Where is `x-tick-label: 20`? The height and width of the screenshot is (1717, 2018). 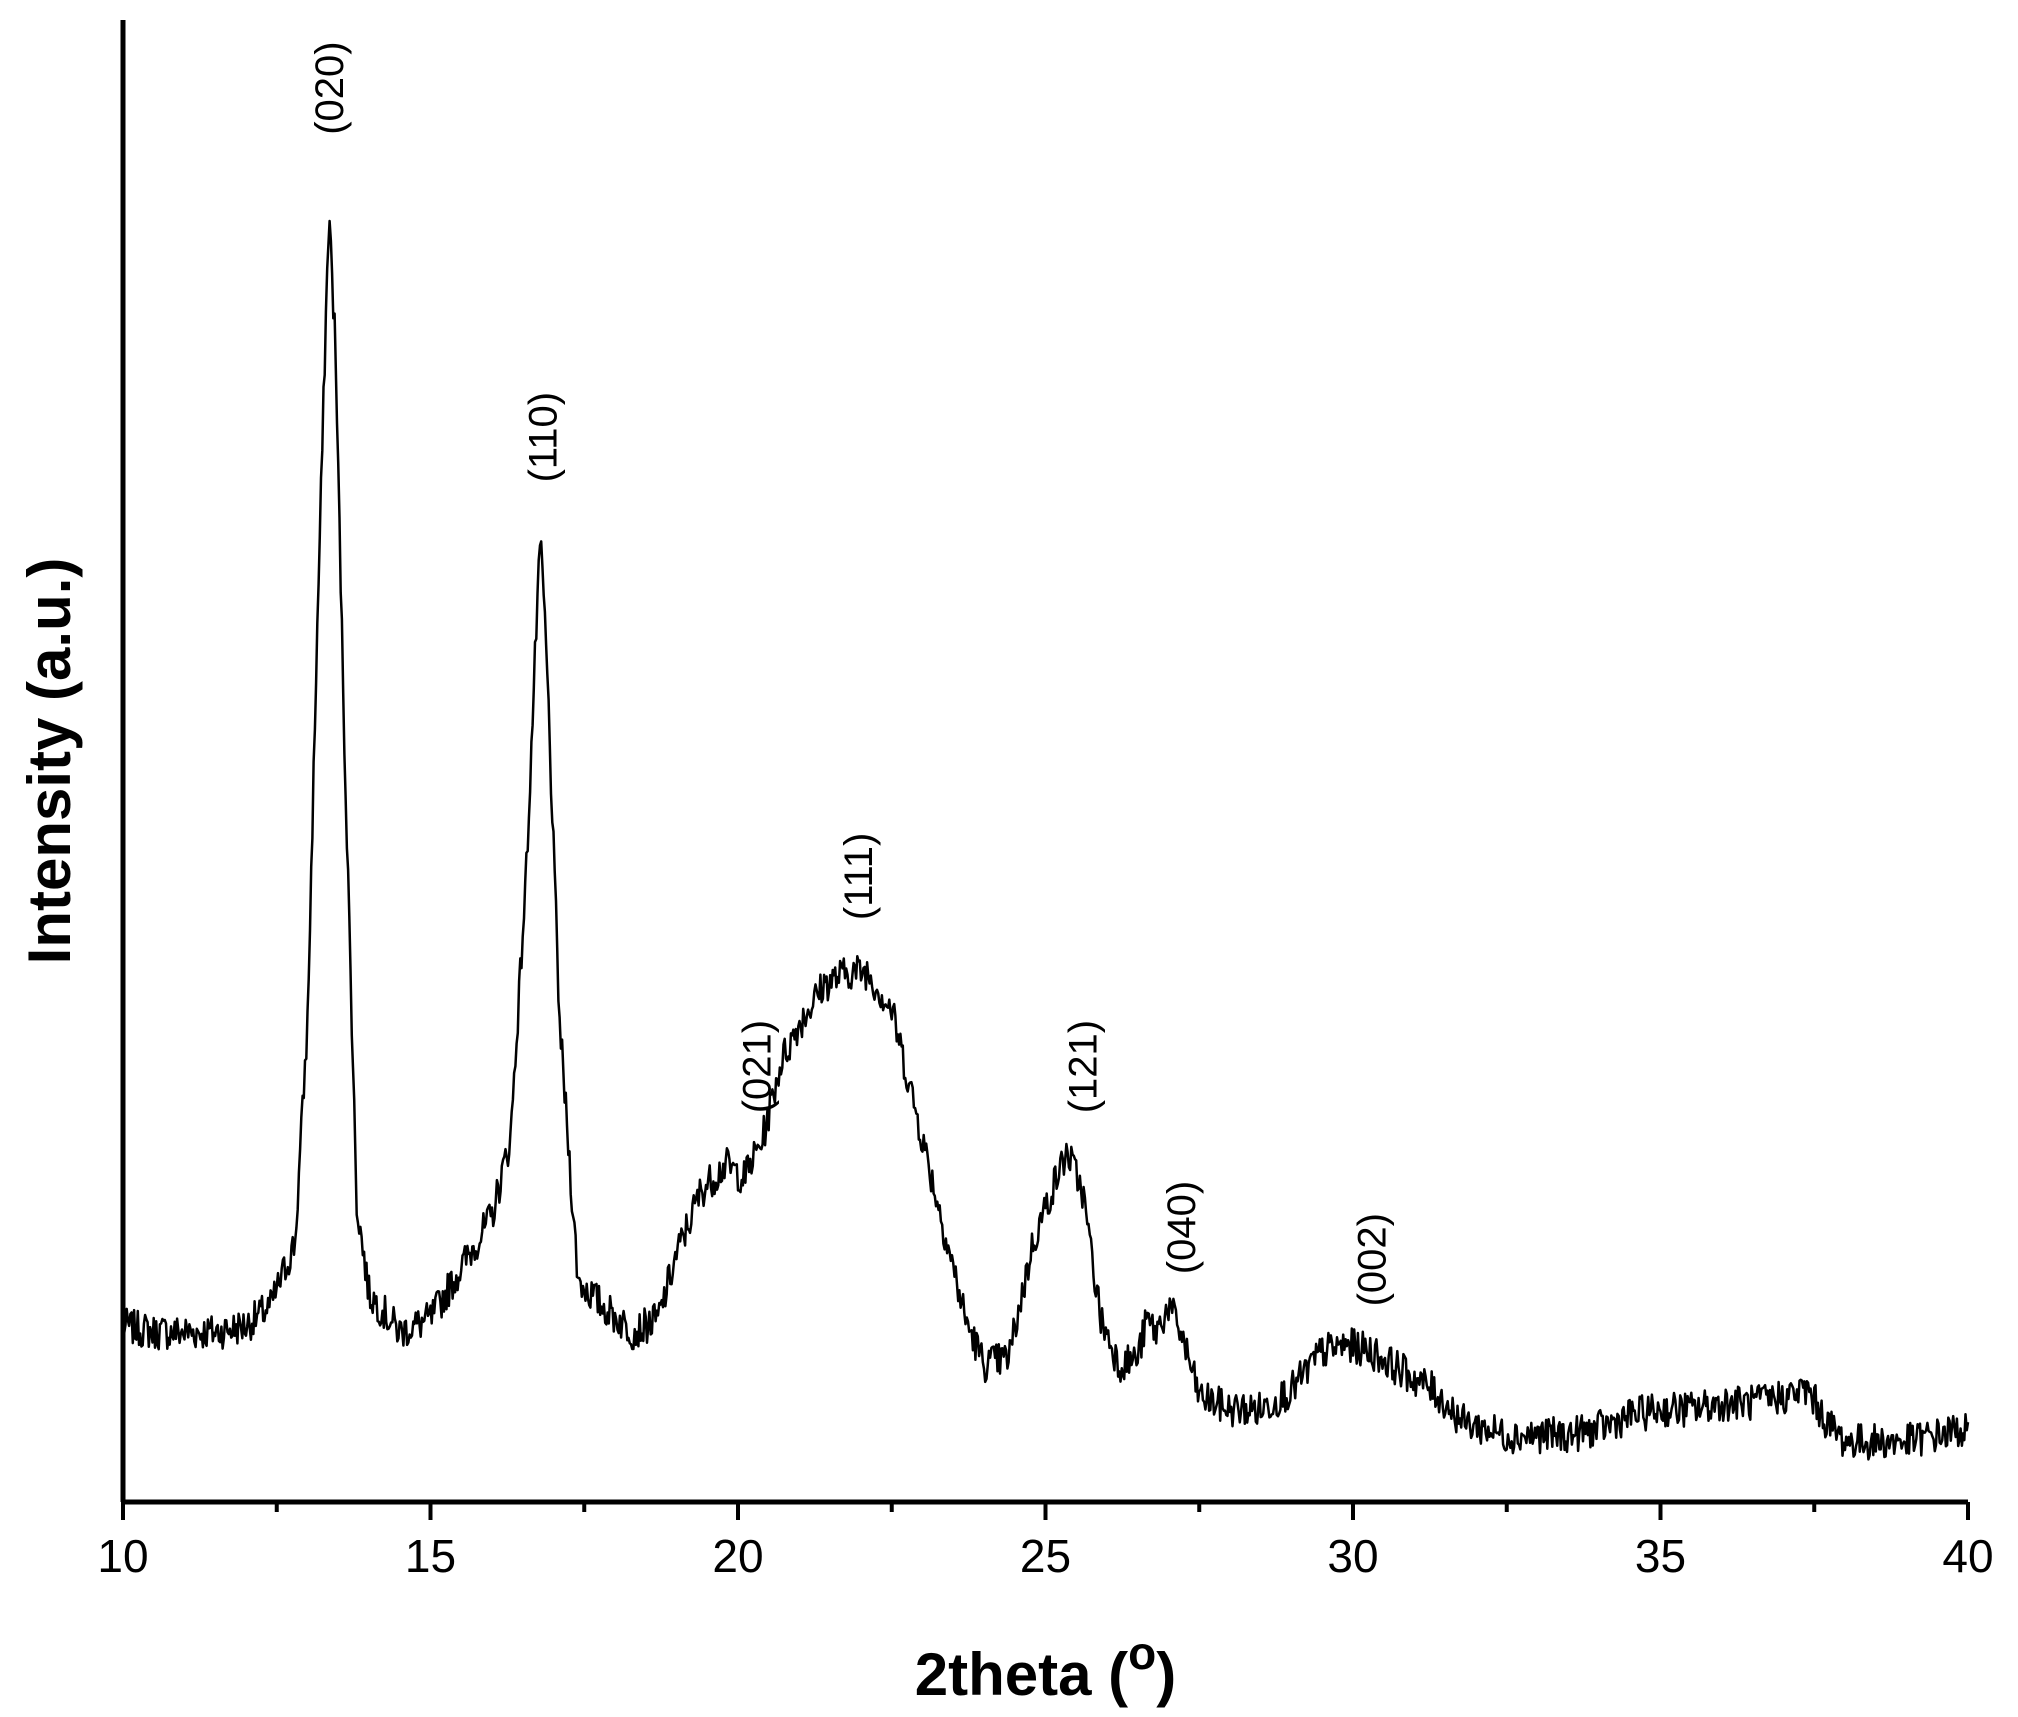 x-tick-label: 20 is located at coordinates (737, 1556).